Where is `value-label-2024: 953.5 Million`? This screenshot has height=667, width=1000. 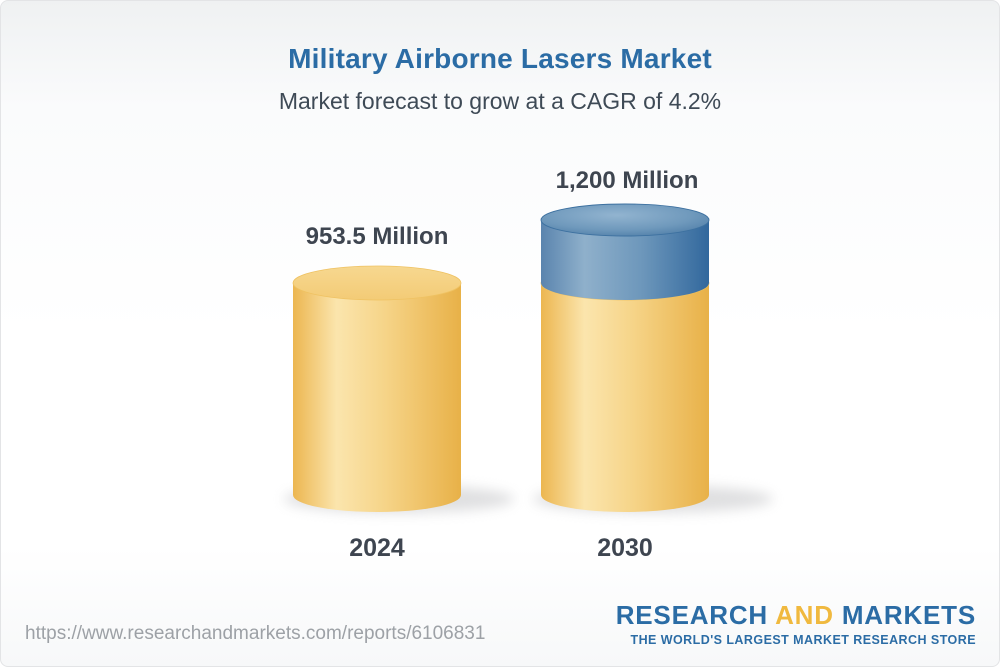
value-label-2024: 953.5 Million is located at coordinates (377, 236).